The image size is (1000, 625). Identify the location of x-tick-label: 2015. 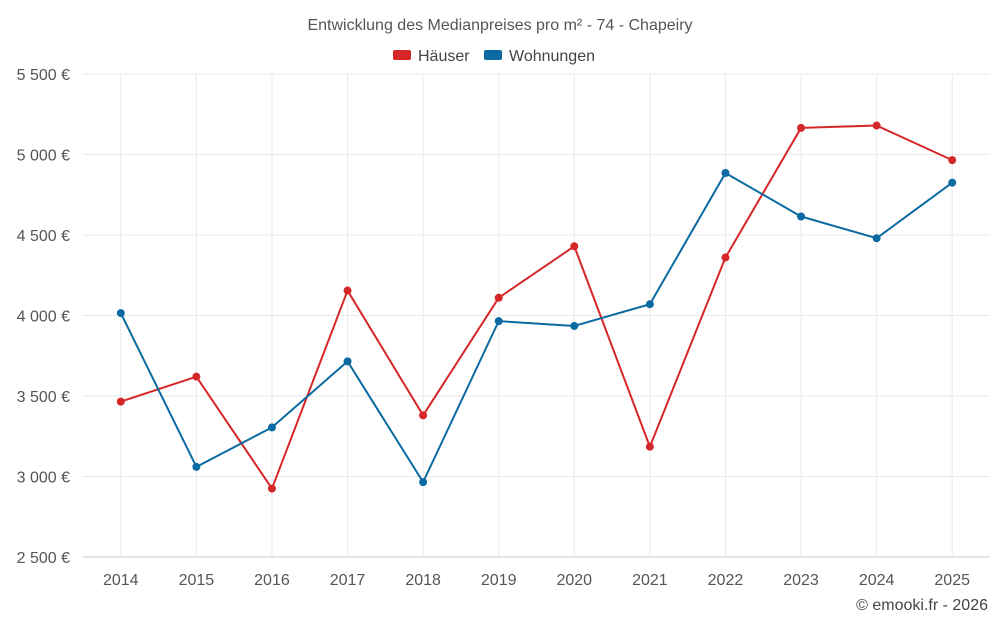
(197, 580).